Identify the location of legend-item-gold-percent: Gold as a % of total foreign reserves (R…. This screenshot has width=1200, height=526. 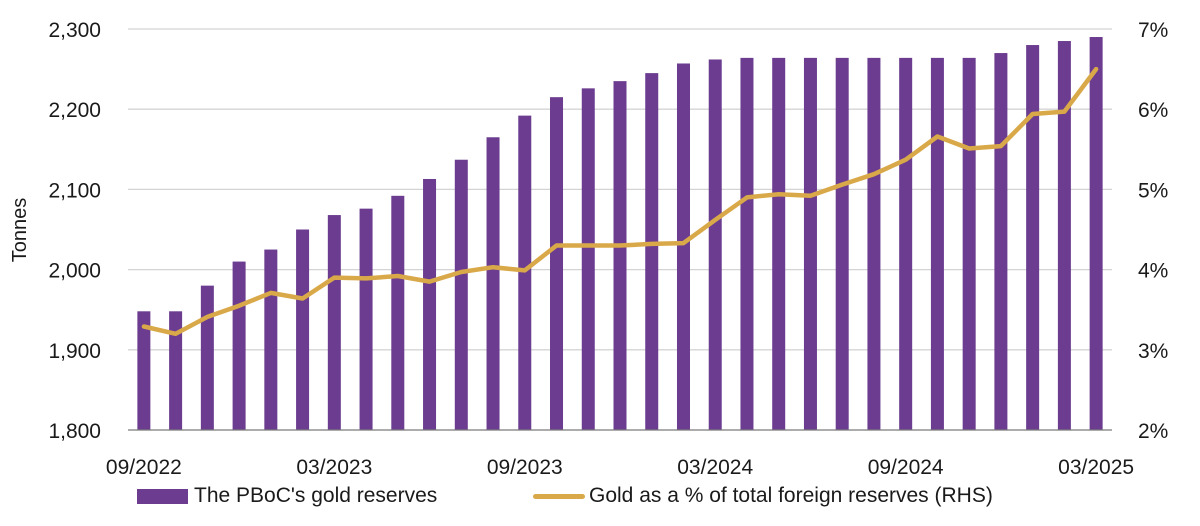
(763, 496).